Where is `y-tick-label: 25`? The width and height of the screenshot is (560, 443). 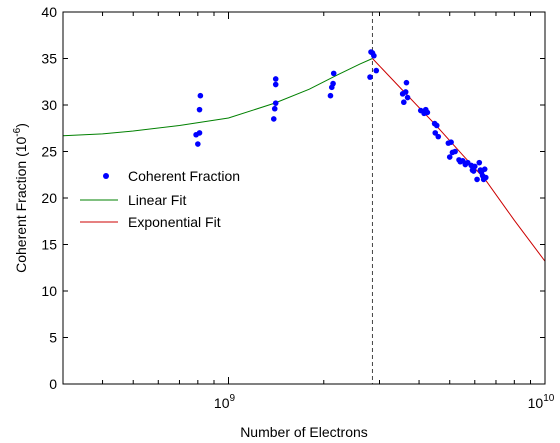
y-tick-label: 25 is located at coordinates (49, 152).